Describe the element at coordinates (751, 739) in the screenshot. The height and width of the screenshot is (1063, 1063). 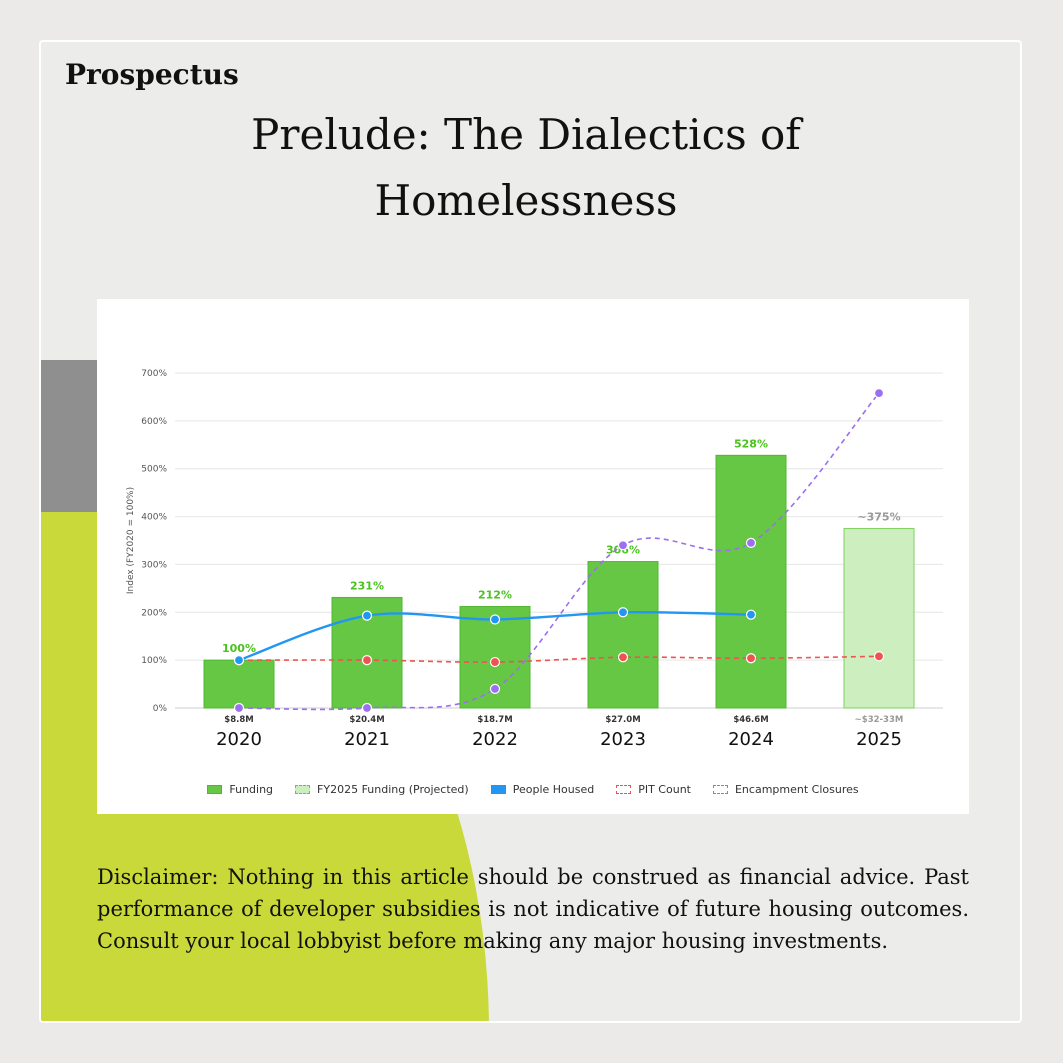
I see `x-tick-label: 2024` at that location.